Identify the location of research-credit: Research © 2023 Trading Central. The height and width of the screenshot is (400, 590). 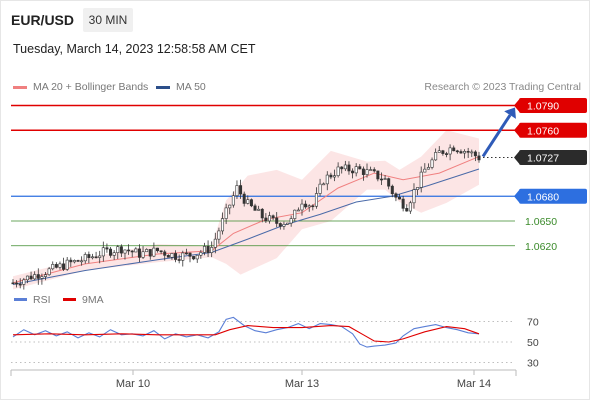
(502, 87).